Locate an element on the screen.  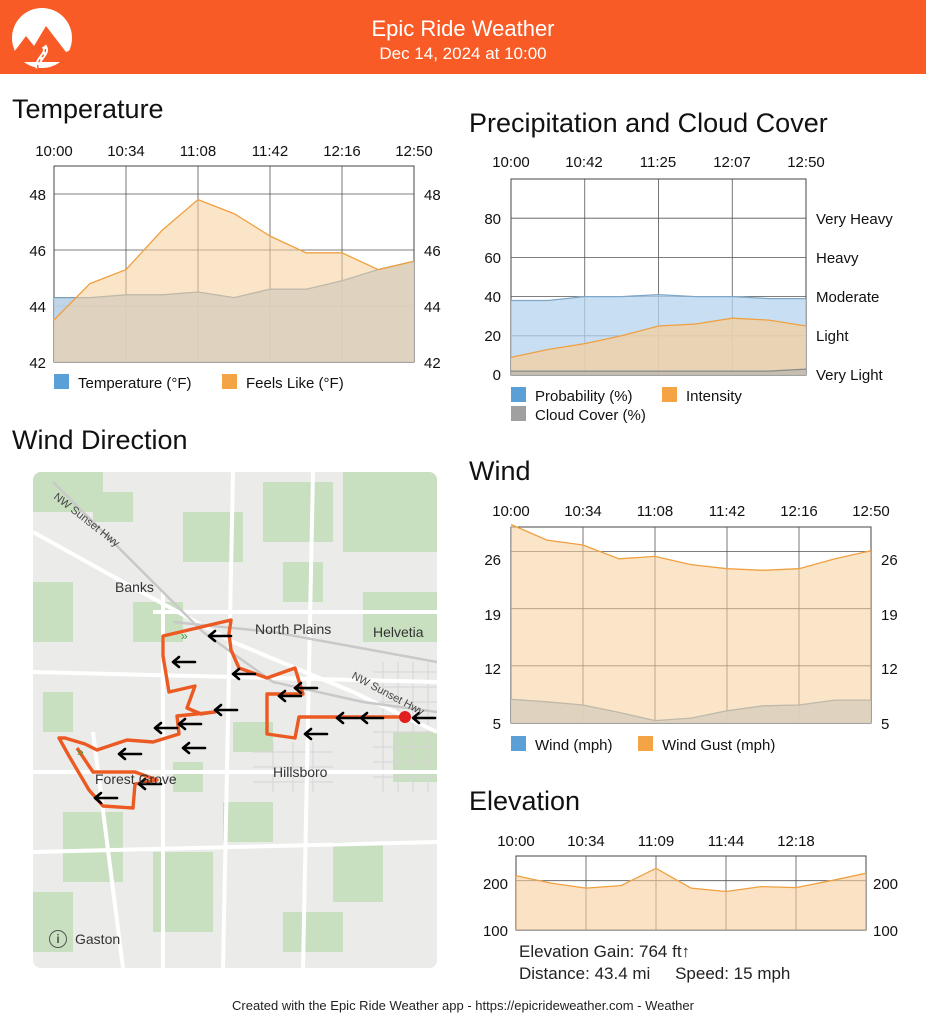
legend-label-intensity: Intensity is located at coordinates (714, 396).